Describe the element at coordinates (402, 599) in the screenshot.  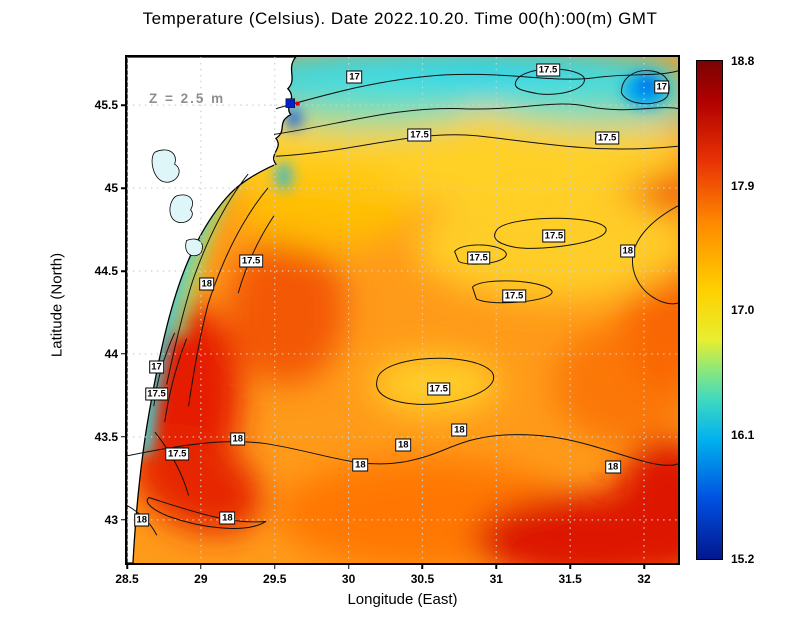
I see `x-axis-label: Longitude (East)` at that location.